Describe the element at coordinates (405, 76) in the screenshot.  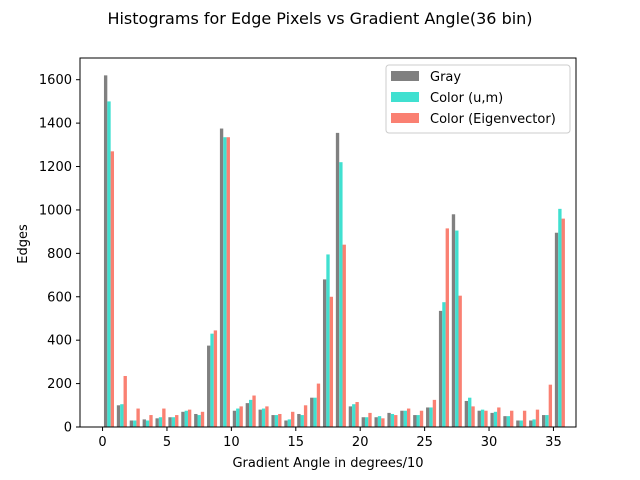
I see `legend-swatch-gray` at that location.